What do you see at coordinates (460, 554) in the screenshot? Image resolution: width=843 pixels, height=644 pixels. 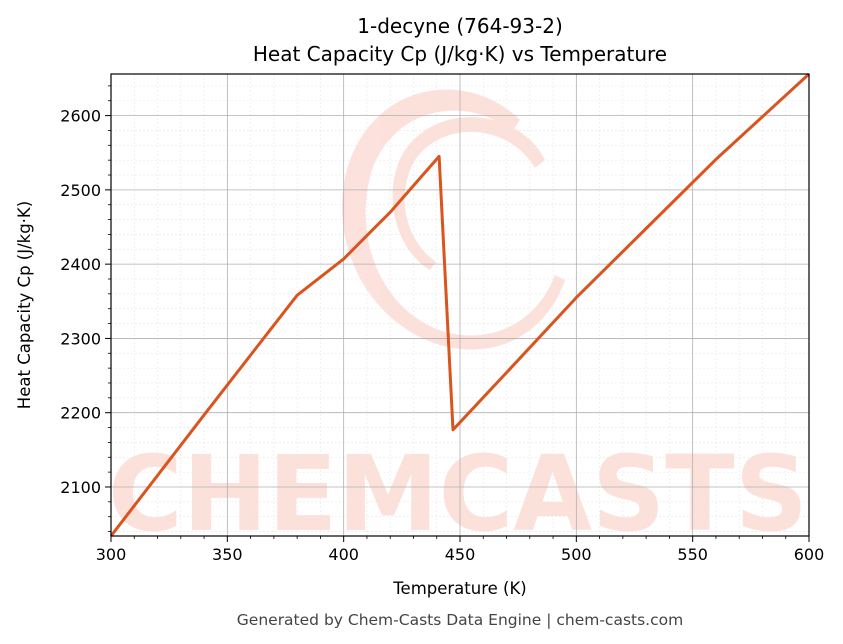 I see `x-tick-label: 450` at bounding box center [460, 554].